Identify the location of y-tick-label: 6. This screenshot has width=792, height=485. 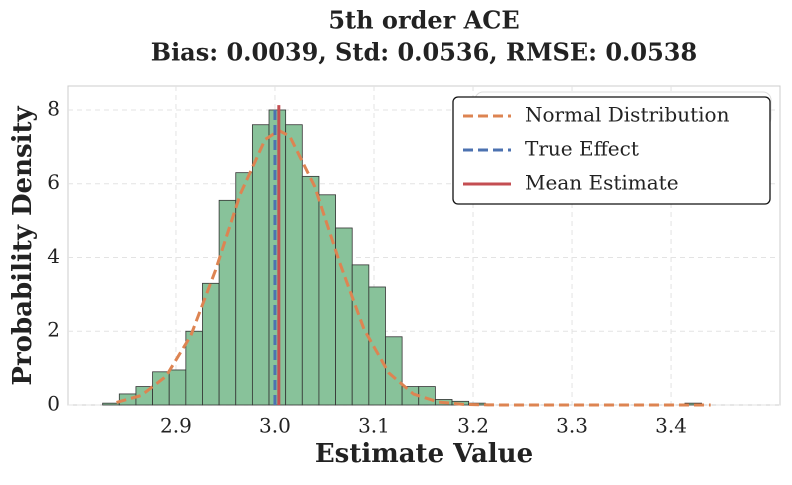
(53, 182).